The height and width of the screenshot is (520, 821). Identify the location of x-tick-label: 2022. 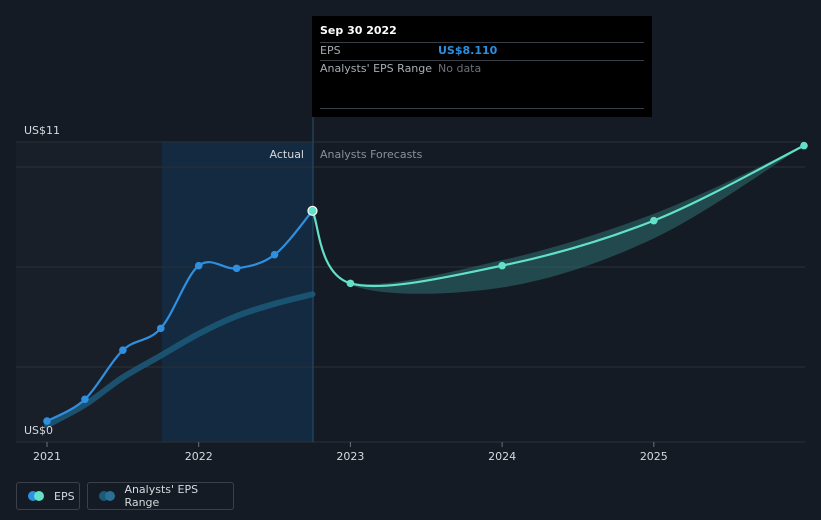
(199, 456).